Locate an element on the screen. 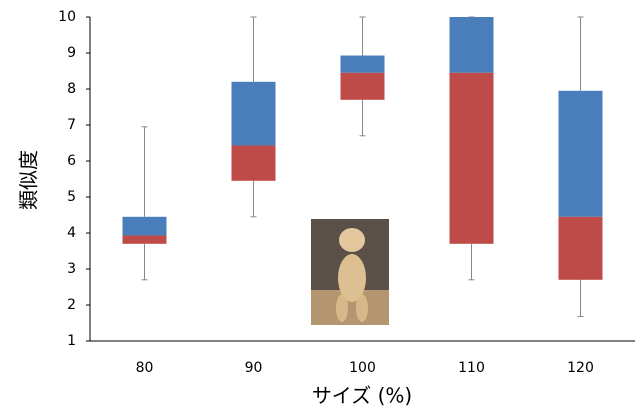  photo is located at coordinates (350, 272).